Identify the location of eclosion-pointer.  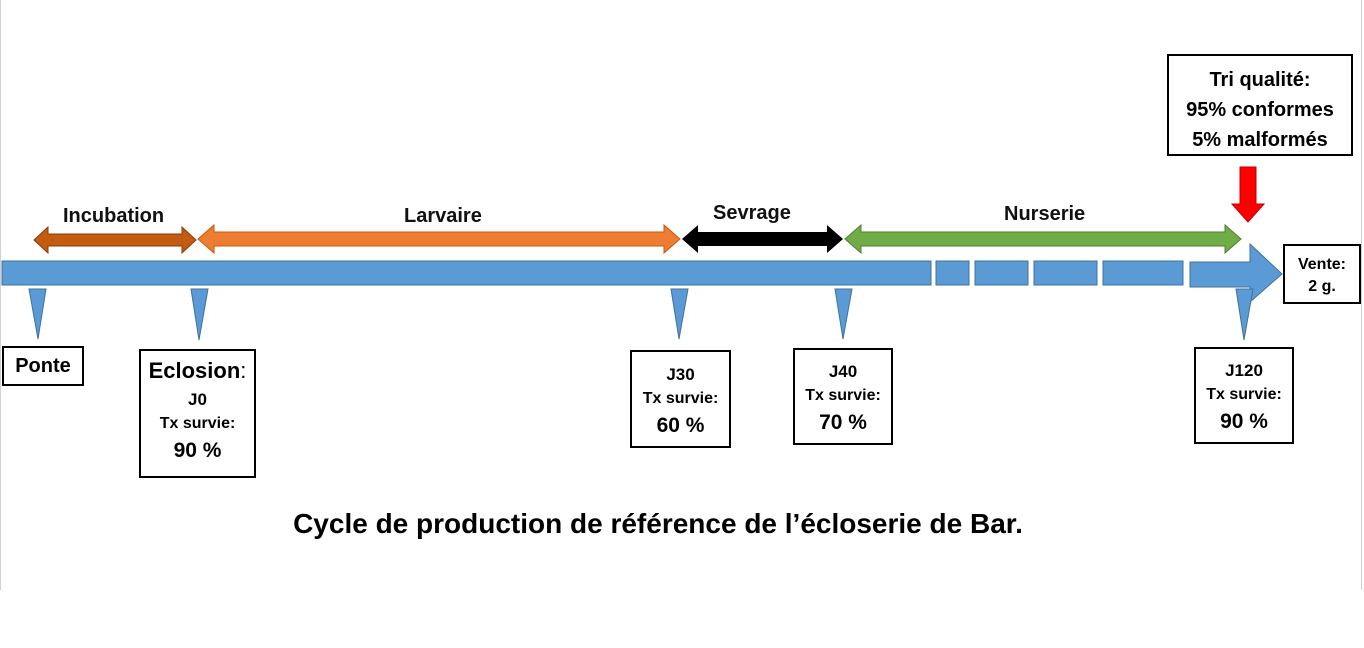
(199, 314).